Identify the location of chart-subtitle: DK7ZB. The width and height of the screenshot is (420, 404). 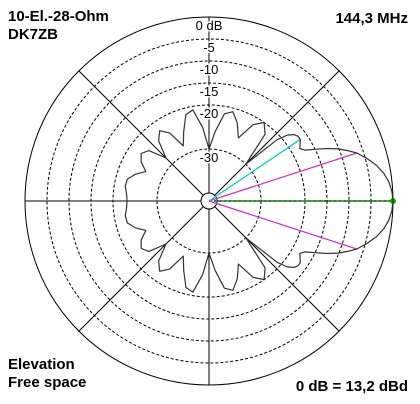
(33, 34).